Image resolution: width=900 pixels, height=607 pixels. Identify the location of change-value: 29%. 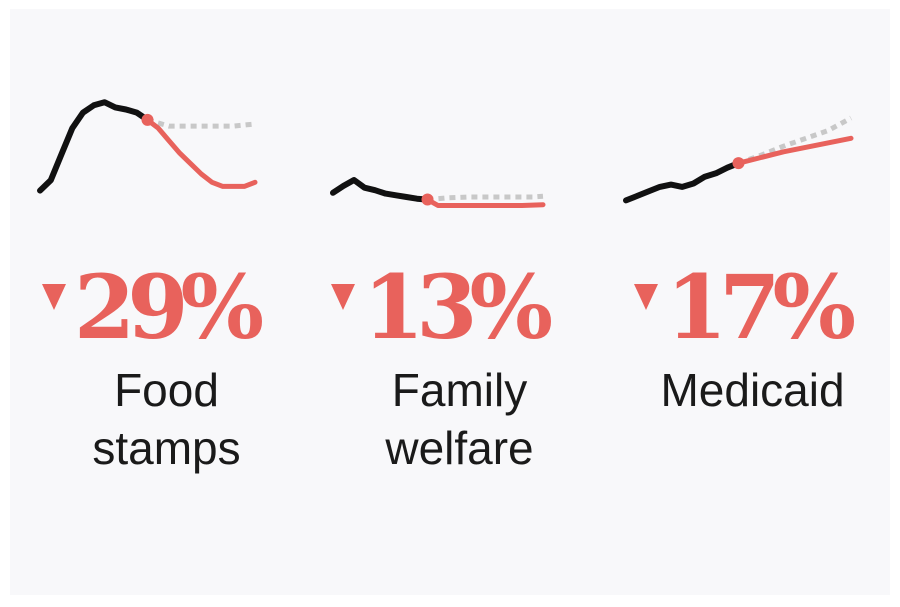
(169, 307).